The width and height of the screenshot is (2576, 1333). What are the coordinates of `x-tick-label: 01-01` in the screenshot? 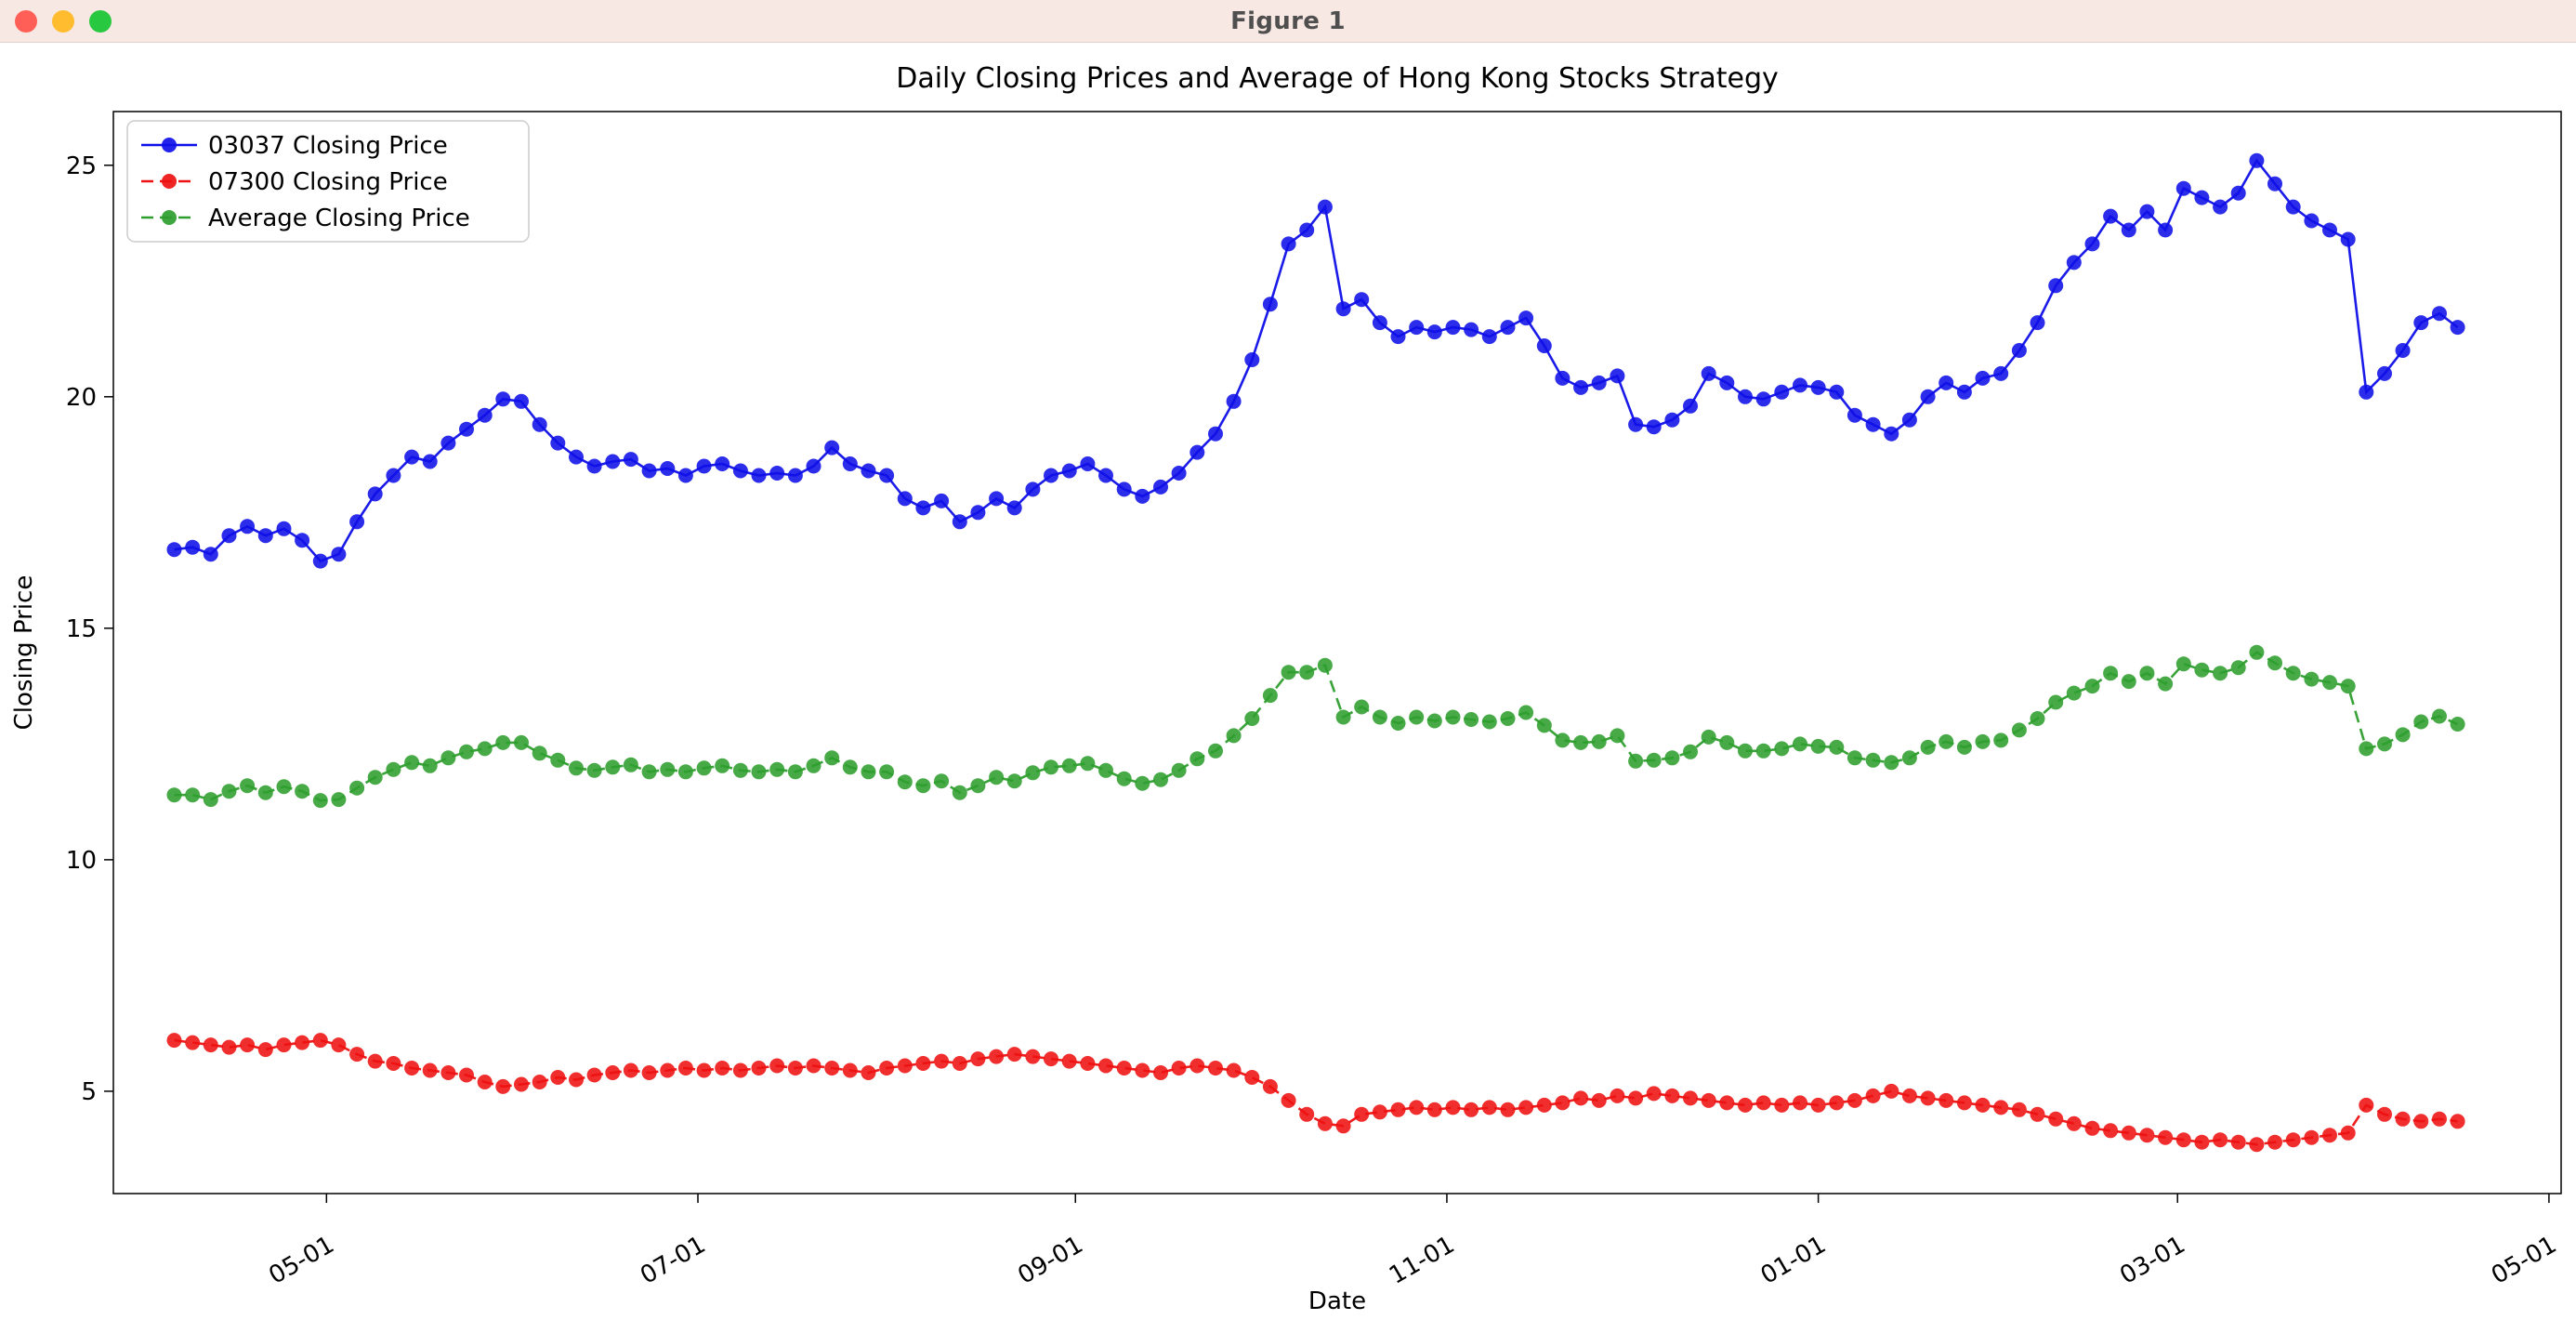 It's located at (1793, 1261).